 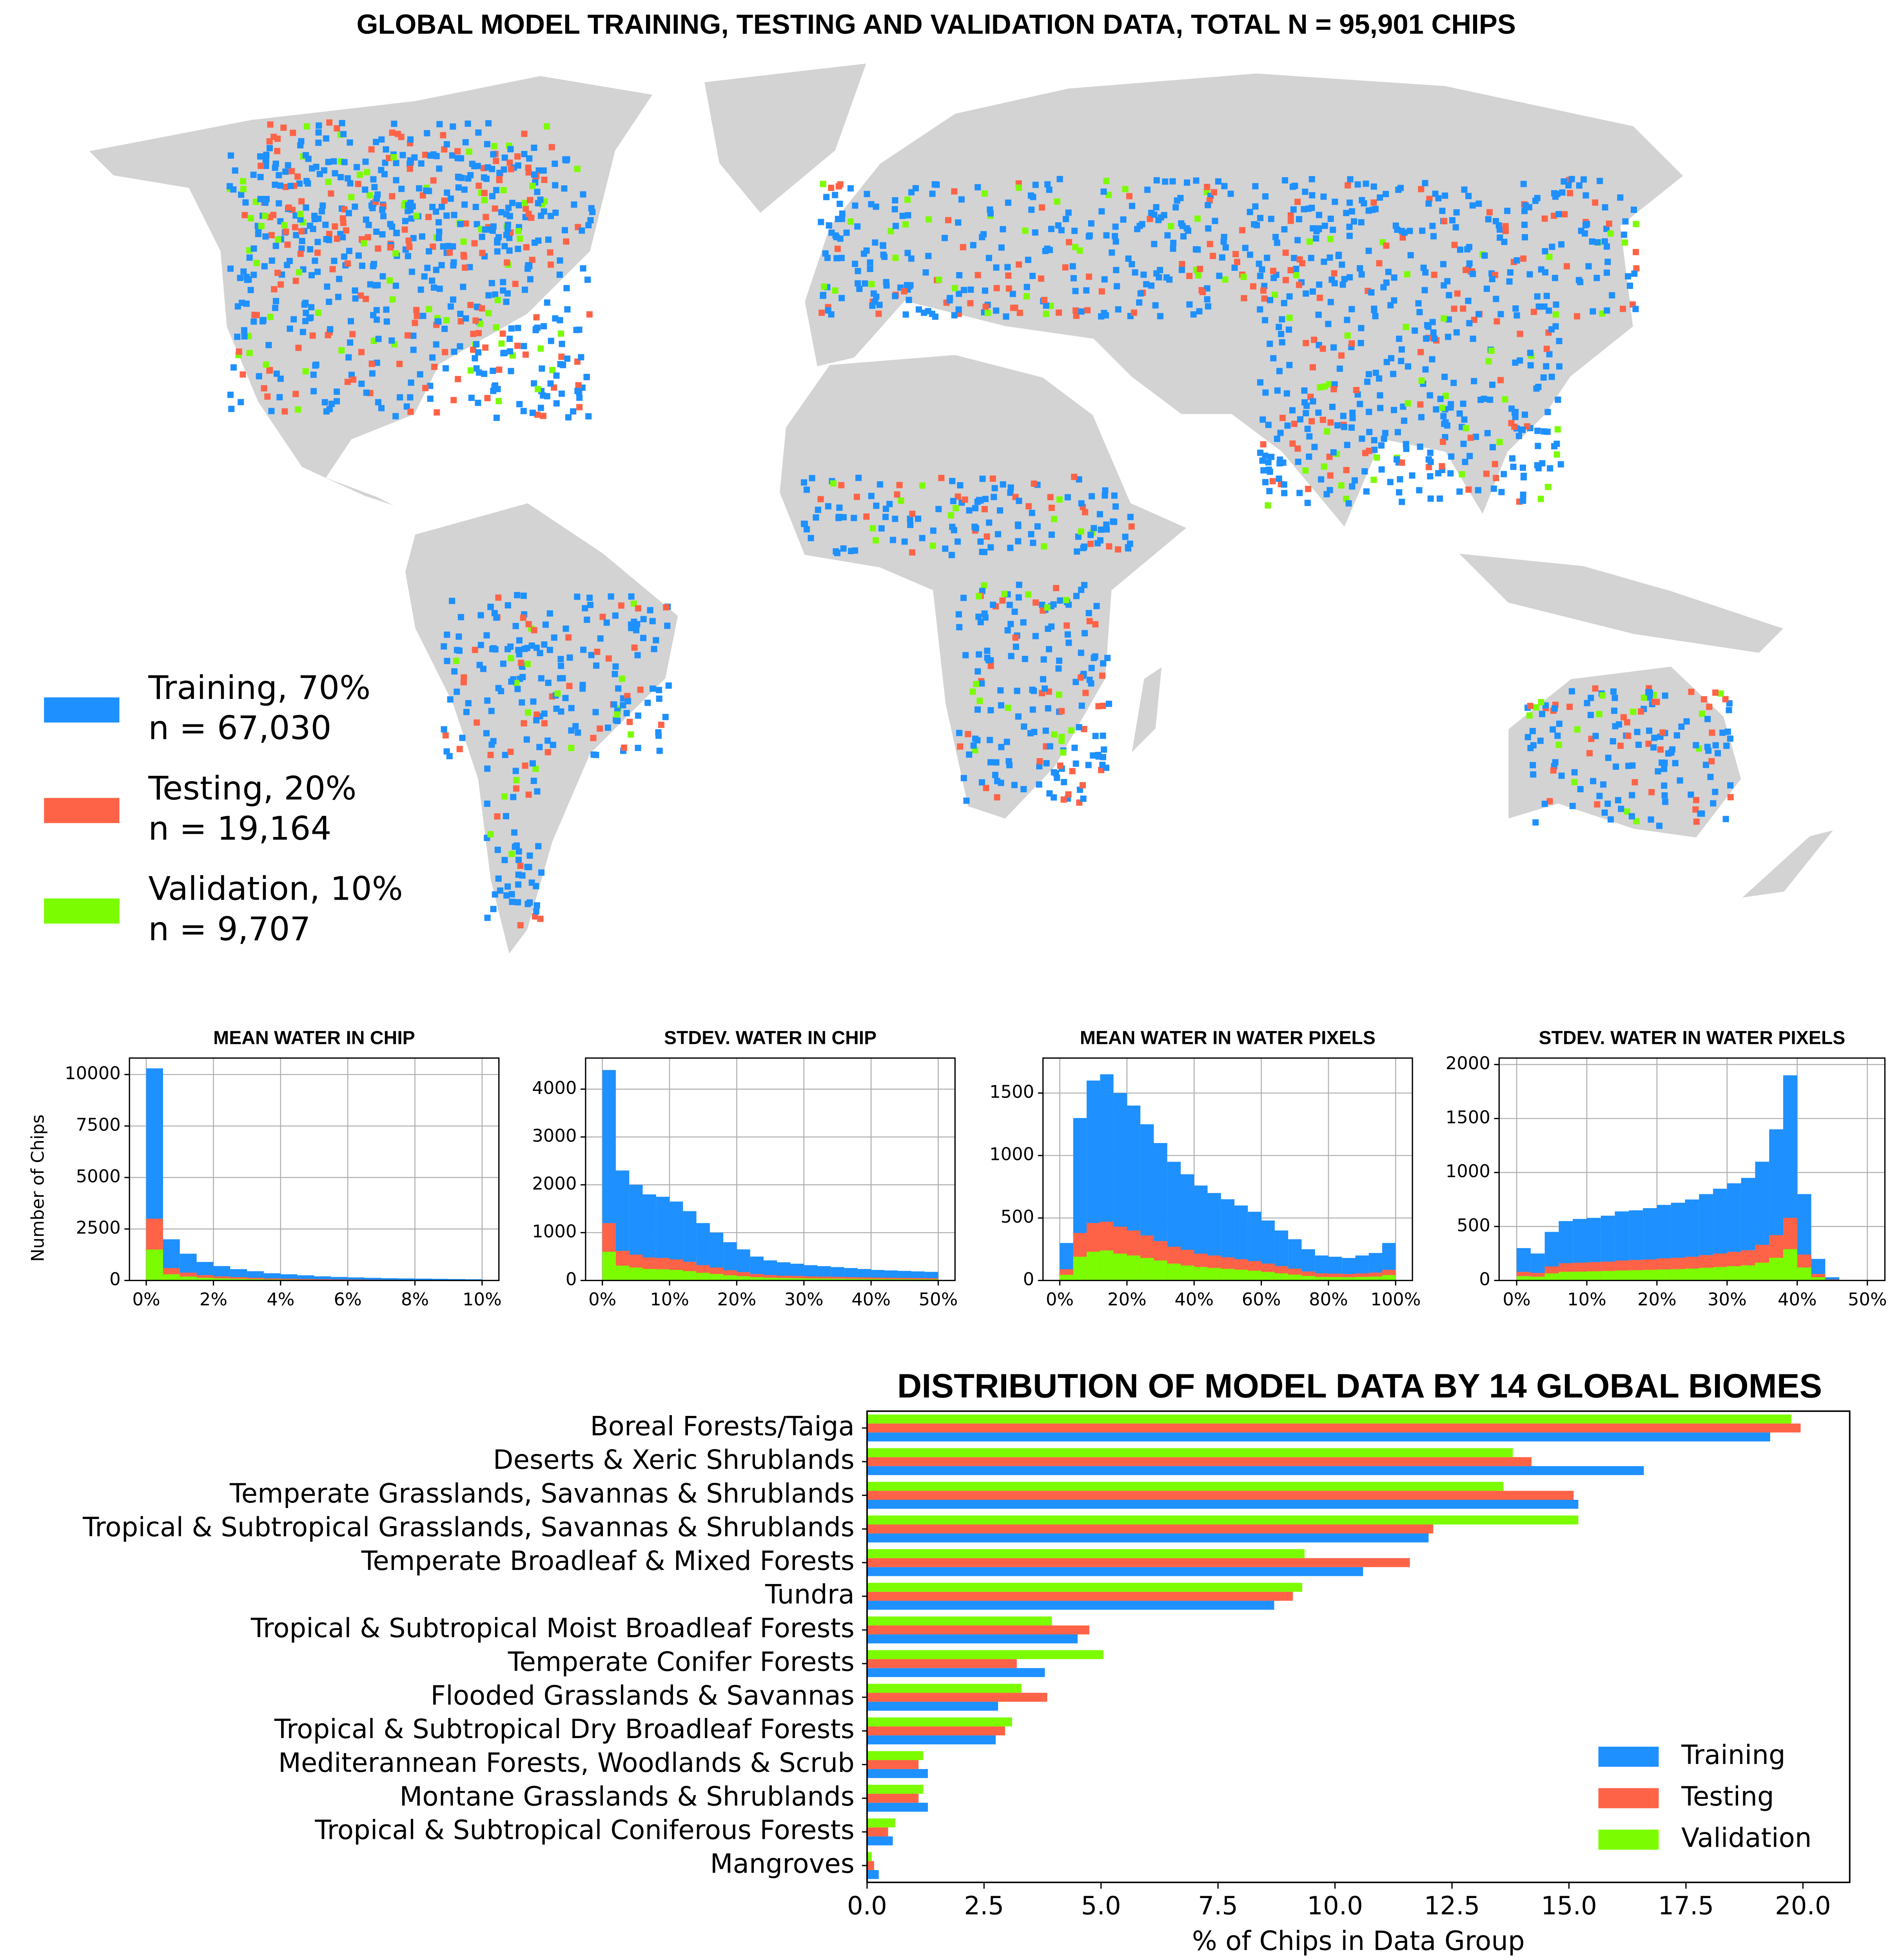 What do you see at coordinates (1569, 1906) in the screenshot?
I see `x-tick-label: 15.0` at bounding box center [1569, 1906].